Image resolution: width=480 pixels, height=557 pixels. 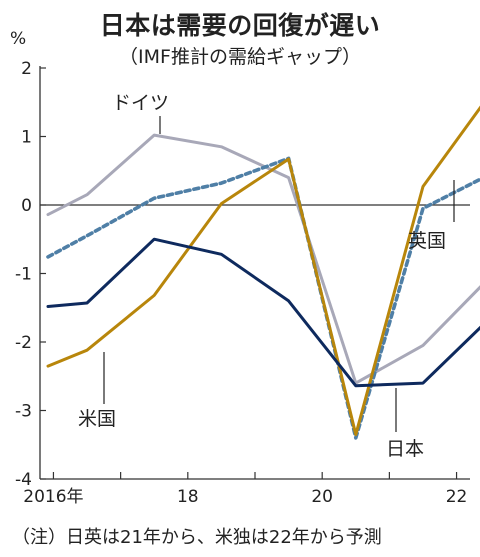 I want to click on x-tick-label: 18, so click(x=188, y=497).